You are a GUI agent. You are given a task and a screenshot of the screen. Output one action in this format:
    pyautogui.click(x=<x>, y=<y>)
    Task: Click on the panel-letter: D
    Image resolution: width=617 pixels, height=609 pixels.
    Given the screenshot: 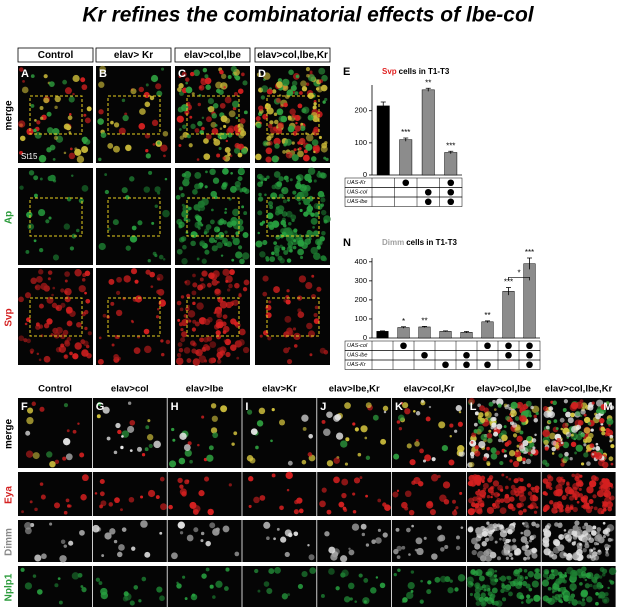 What is the action you would take?
    pyautogui.click(x=262, y=74)
    